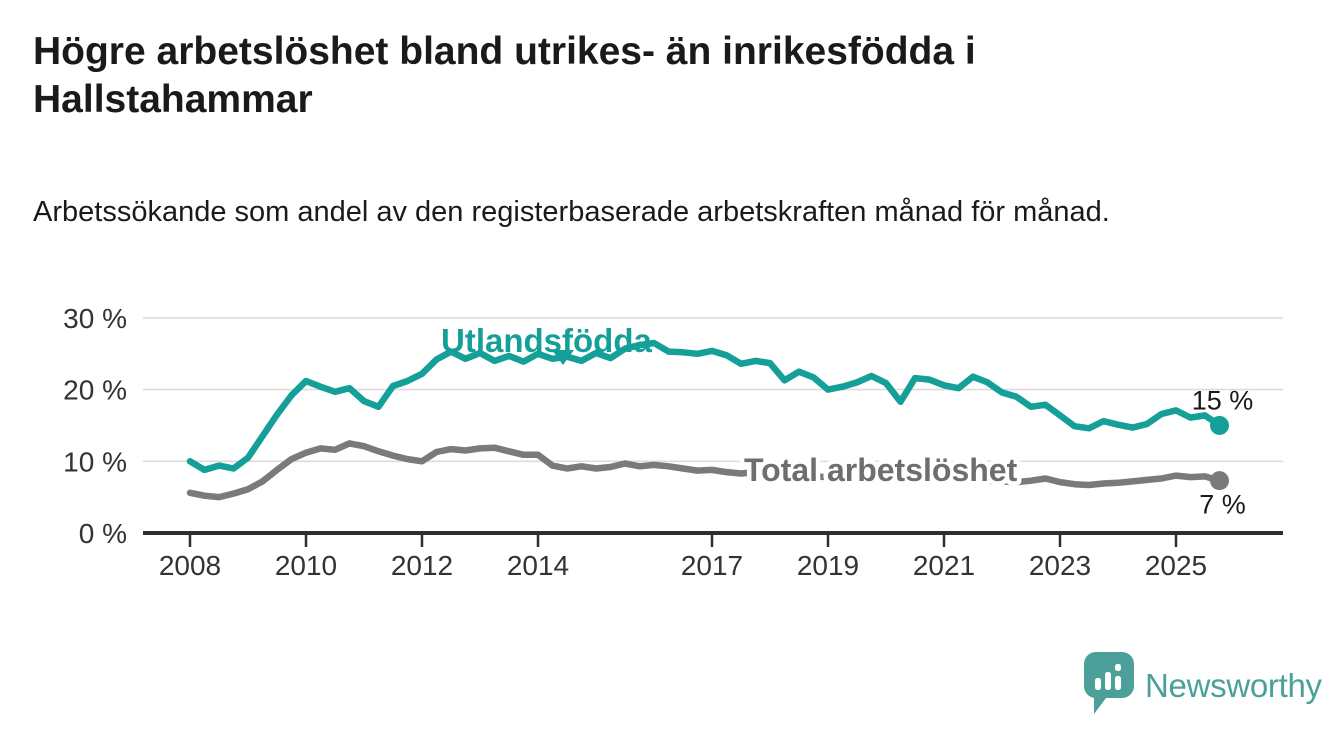  Describe the element at coordinates (546, 340) in the screenshot. I see `series-label-utlandsfodda: Utlandsfödda` at that location.